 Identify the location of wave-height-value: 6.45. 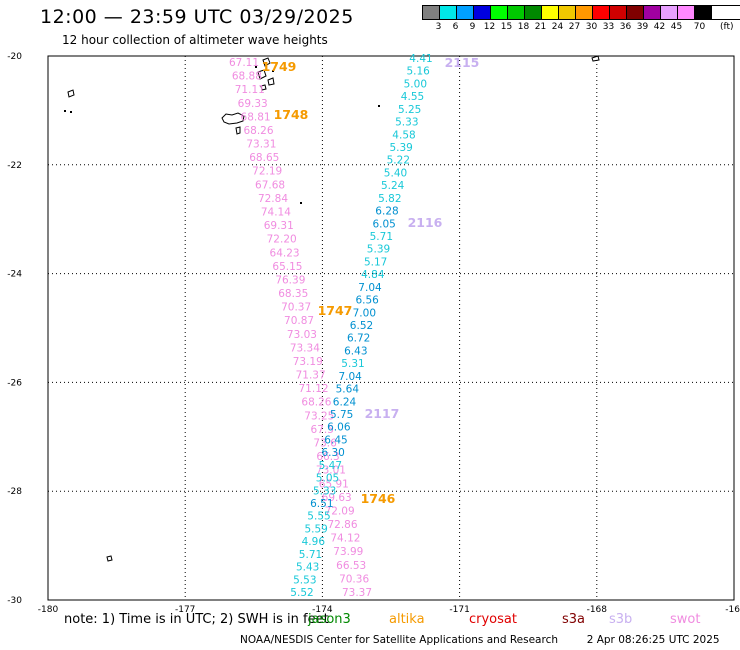
(335, 440).